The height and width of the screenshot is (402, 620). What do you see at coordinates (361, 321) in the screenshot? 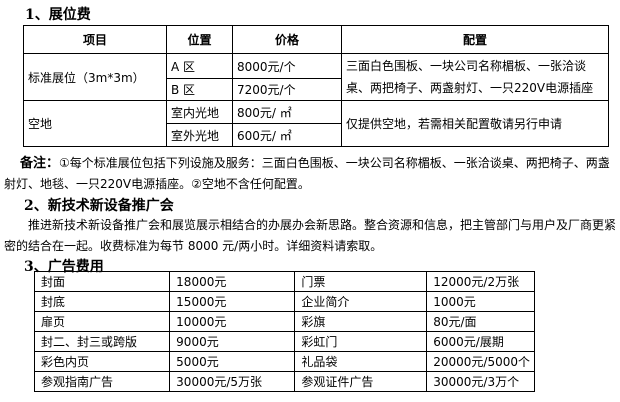
I see `table-cell: 彩旗` at bounding box center [361, 321].